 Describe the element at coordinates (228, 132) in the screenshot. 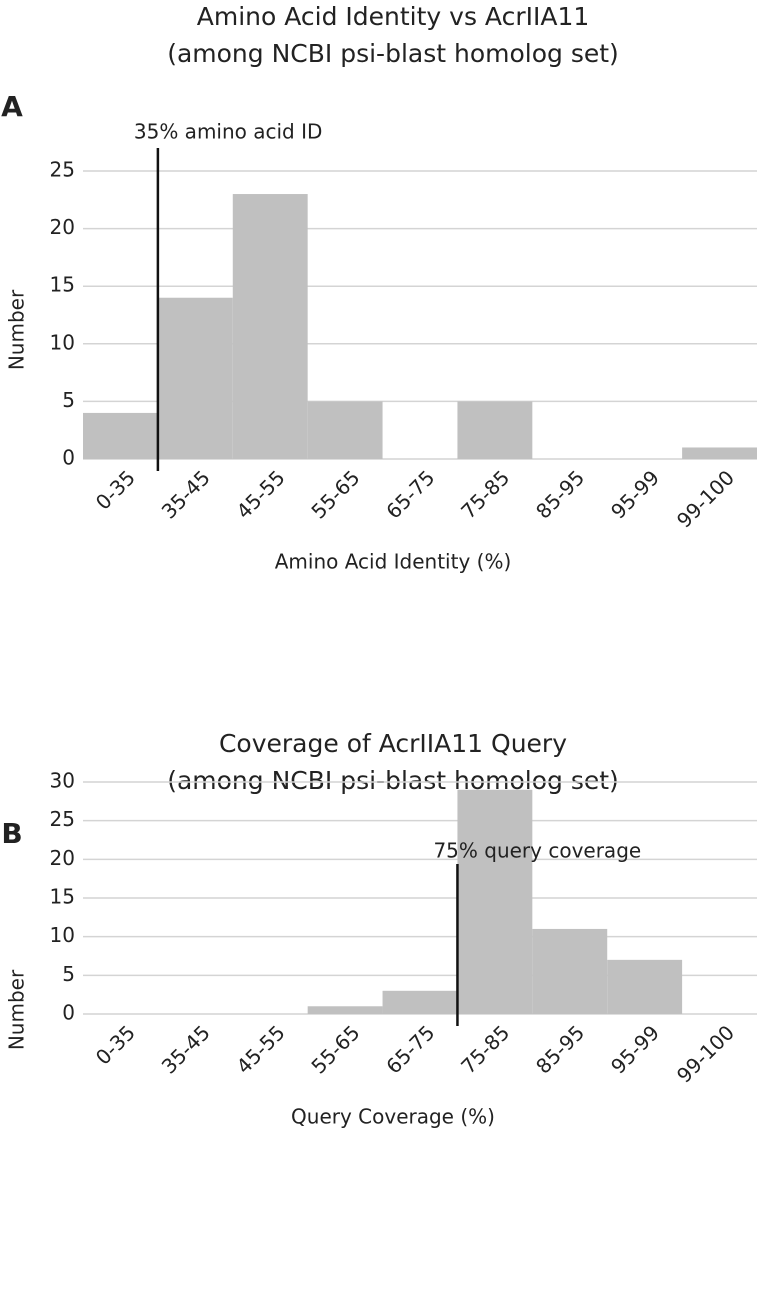

I see `annotation: 35% amino acid ID` at that location.